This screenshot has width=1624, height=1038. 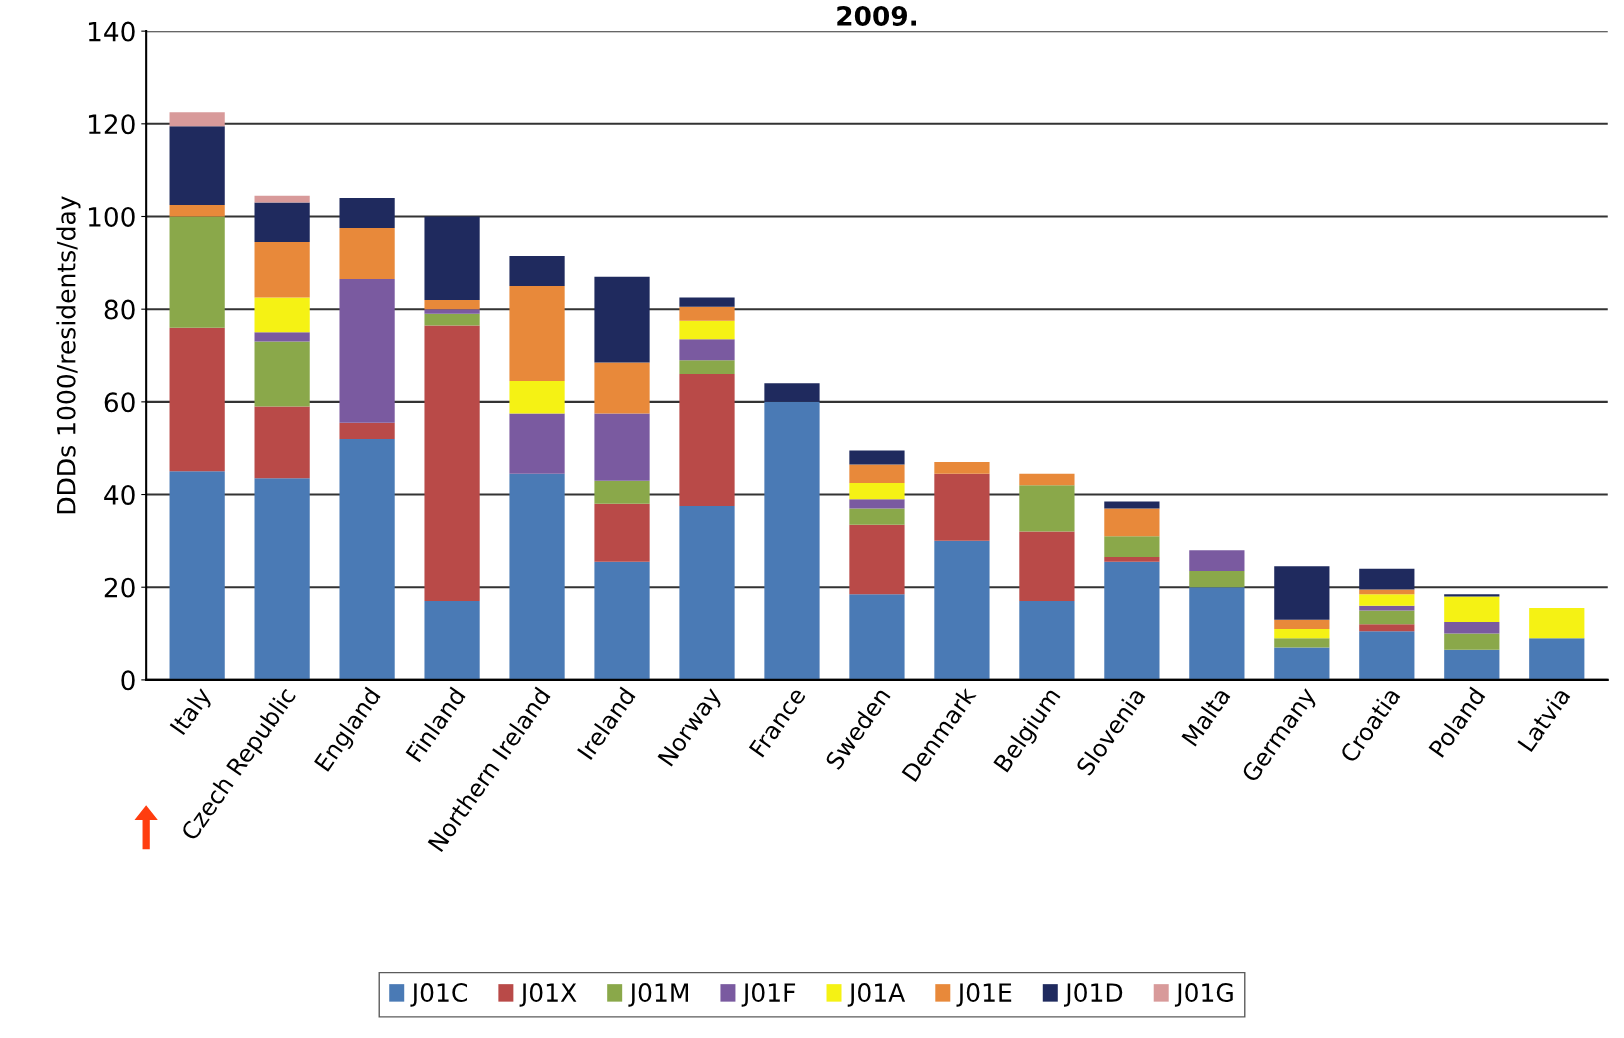 I want to click on legend-label: J01D, so click(x=1093, y=995).